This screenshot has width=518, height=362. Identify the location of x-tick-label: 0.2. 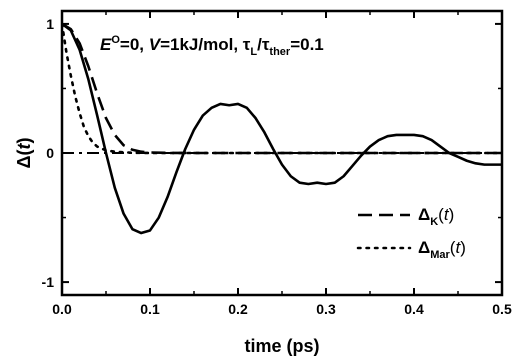
(238, 309).